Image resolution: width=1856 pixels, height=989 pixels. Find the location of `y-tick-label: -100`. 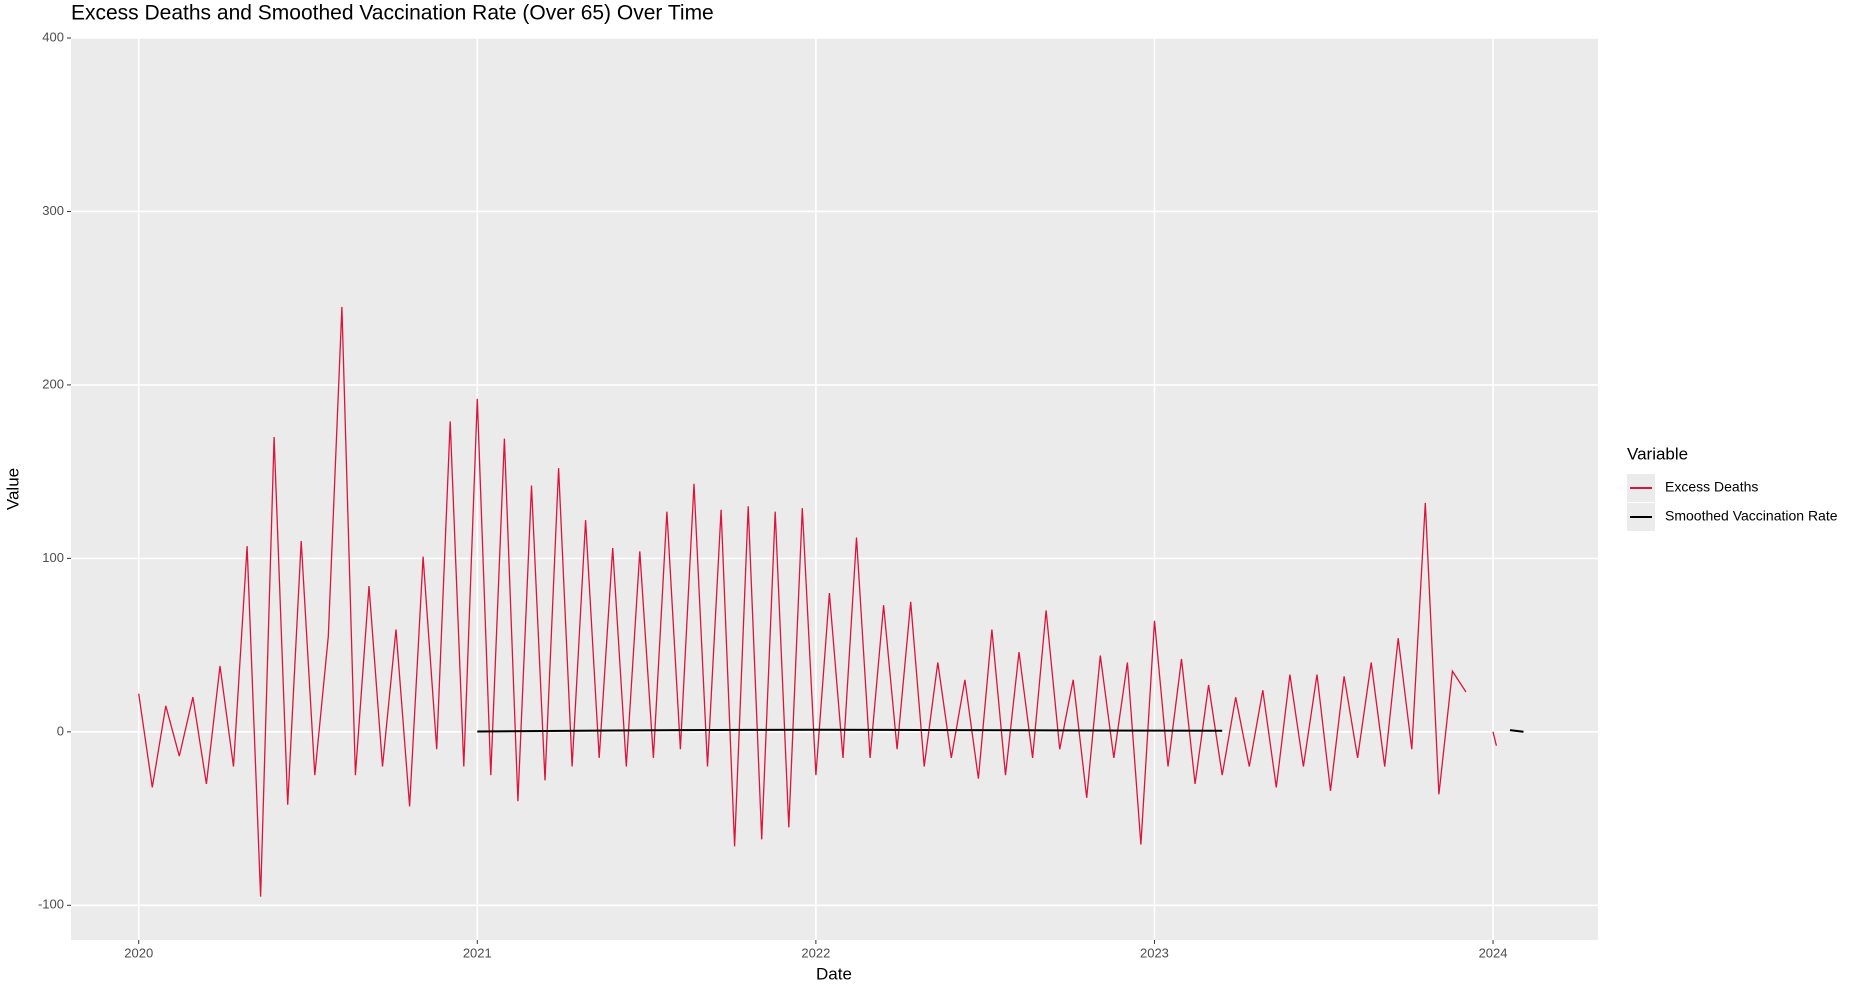

y-tick-label: -100 is located at coordinates (51, 904).